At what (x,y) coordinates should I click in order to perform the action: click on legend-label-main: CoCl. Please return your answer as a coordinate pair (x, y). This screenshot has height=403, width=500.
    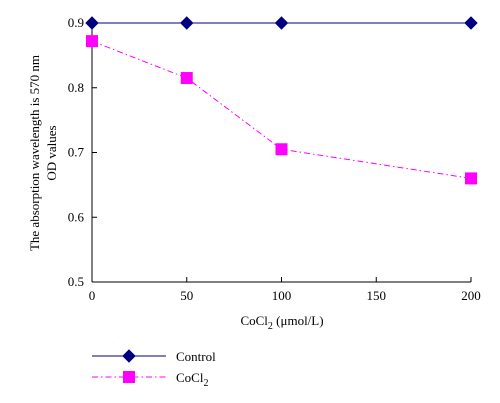
    Looking at the image, I should click on (190, 377).